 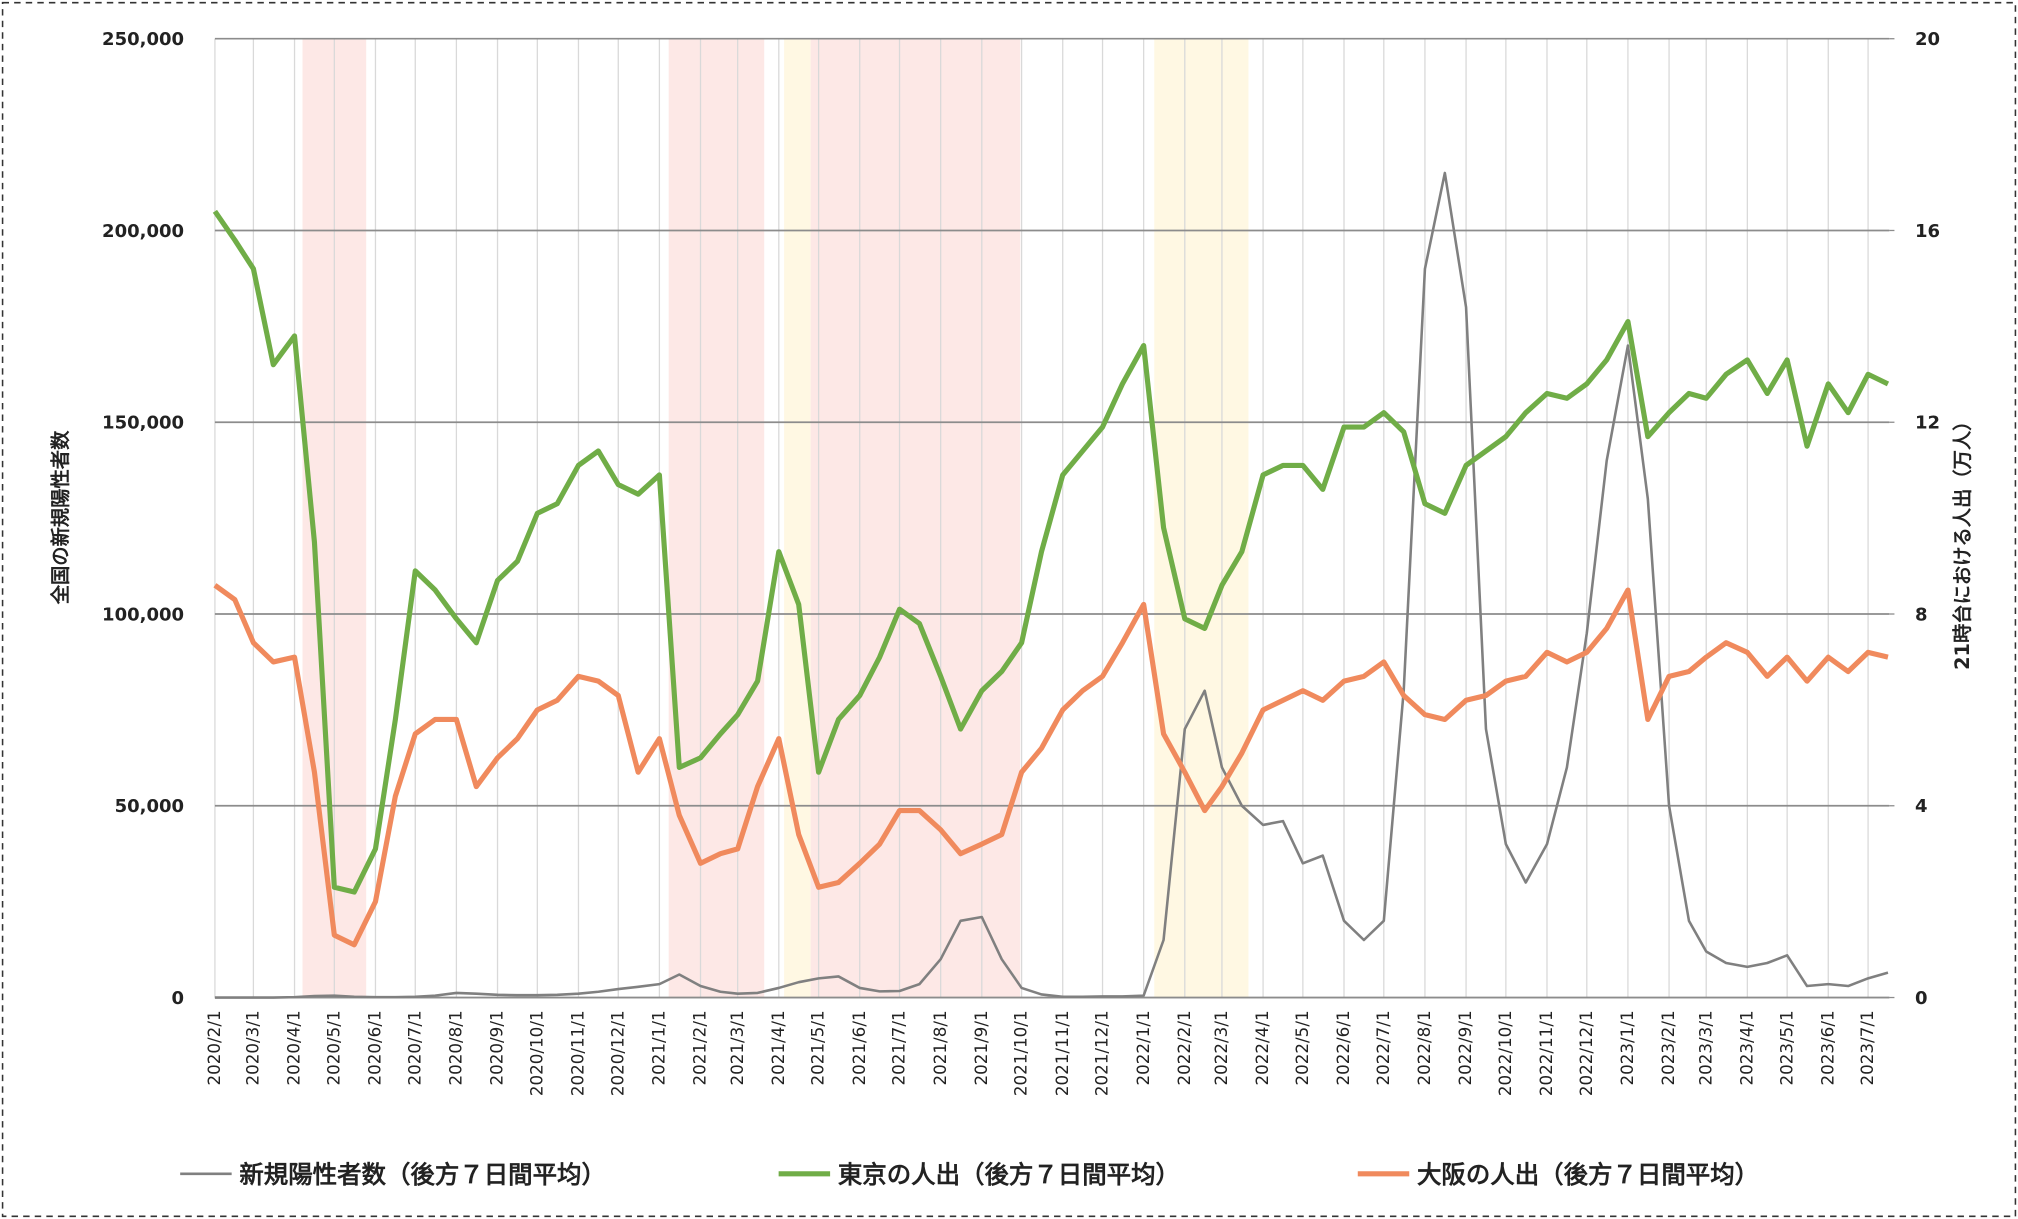 I want to click on x-tick-label: 2020/7/1, so click(x=414, y=1047).